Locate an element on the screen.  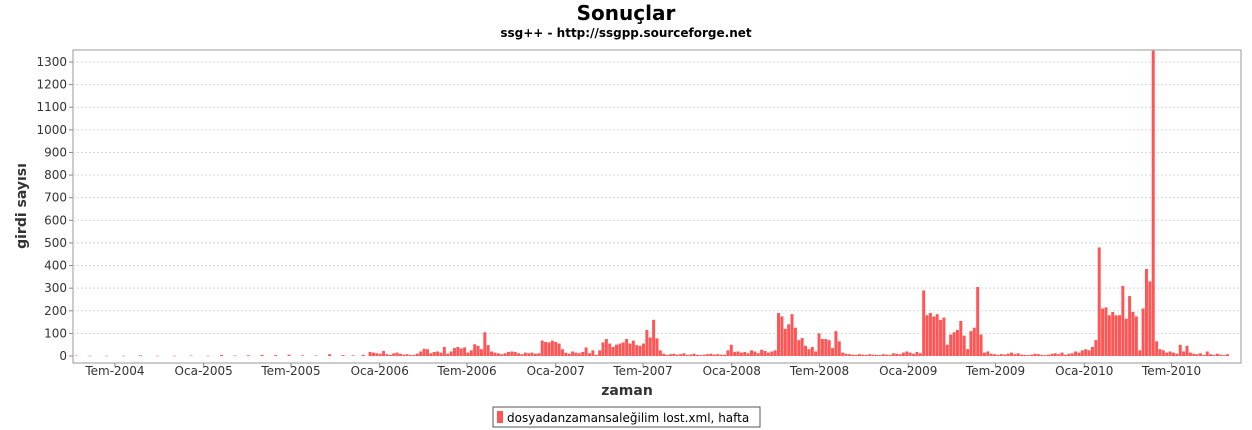
y-tick-label: 600 is located at coordinates (55, 220).